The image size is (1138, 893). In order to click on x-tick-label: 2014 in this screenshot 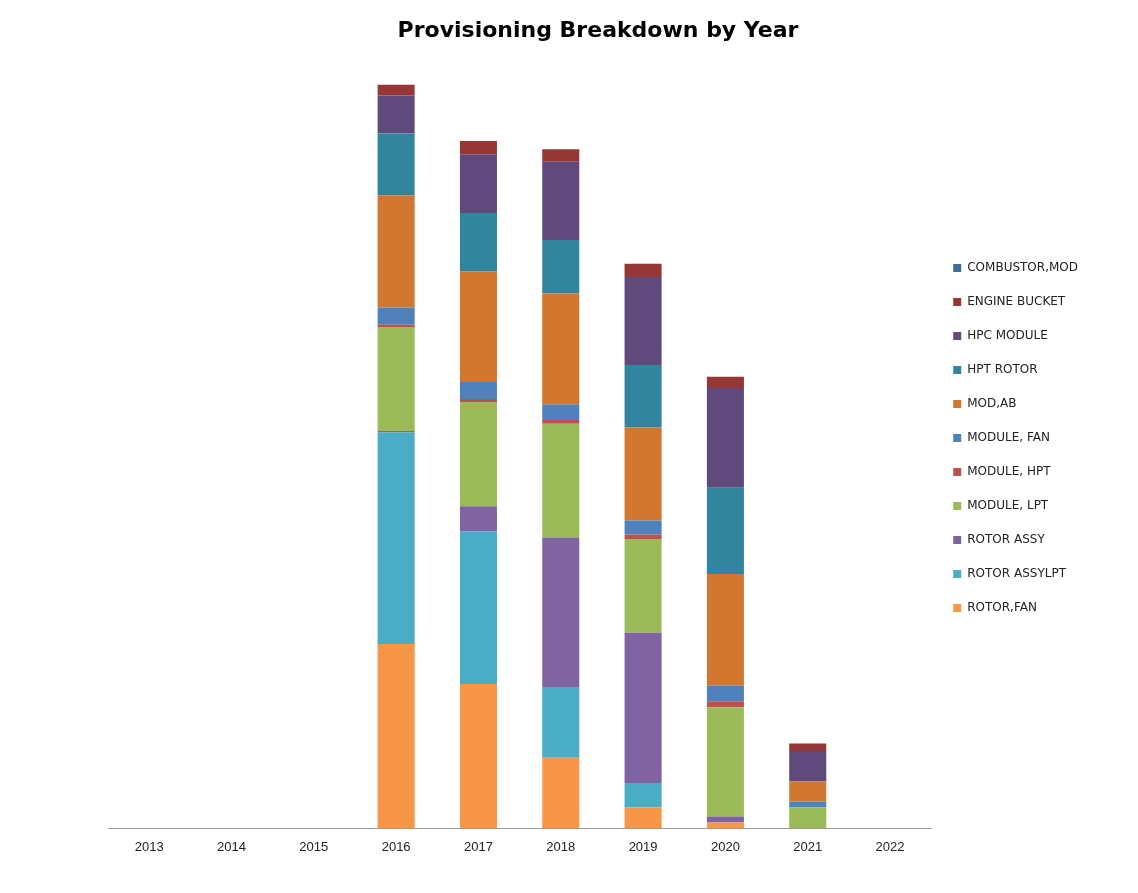, I will do `click(231, 846)`.